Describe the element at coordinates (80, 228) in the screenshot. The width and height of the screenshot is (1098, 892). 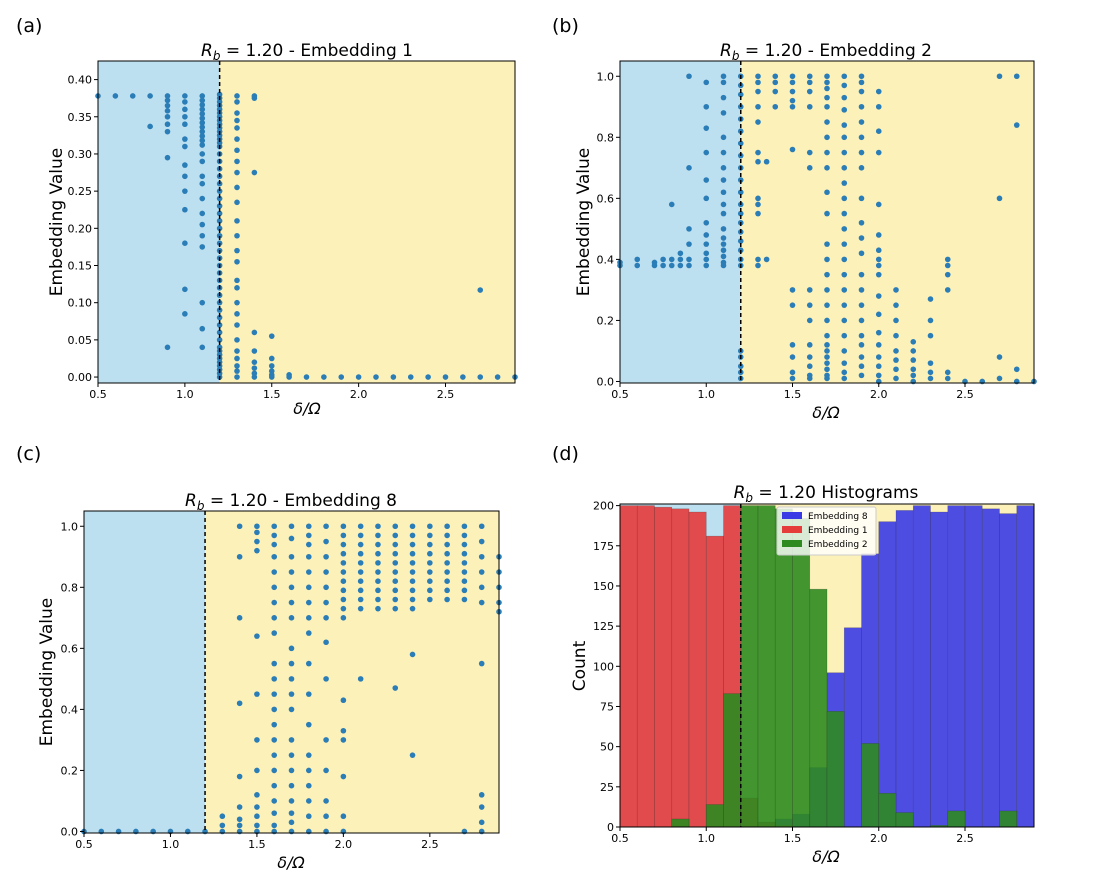
I see `panel-a-ytick-label: 0.20` at that location.